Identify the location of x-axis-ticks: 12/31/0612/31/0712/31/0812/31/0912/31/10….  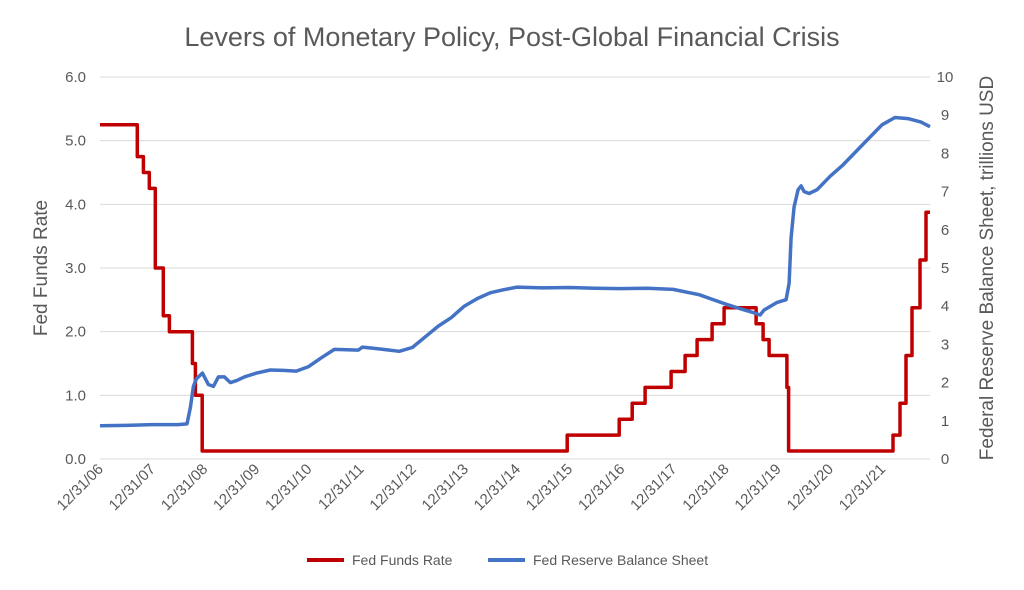
(472, 487).